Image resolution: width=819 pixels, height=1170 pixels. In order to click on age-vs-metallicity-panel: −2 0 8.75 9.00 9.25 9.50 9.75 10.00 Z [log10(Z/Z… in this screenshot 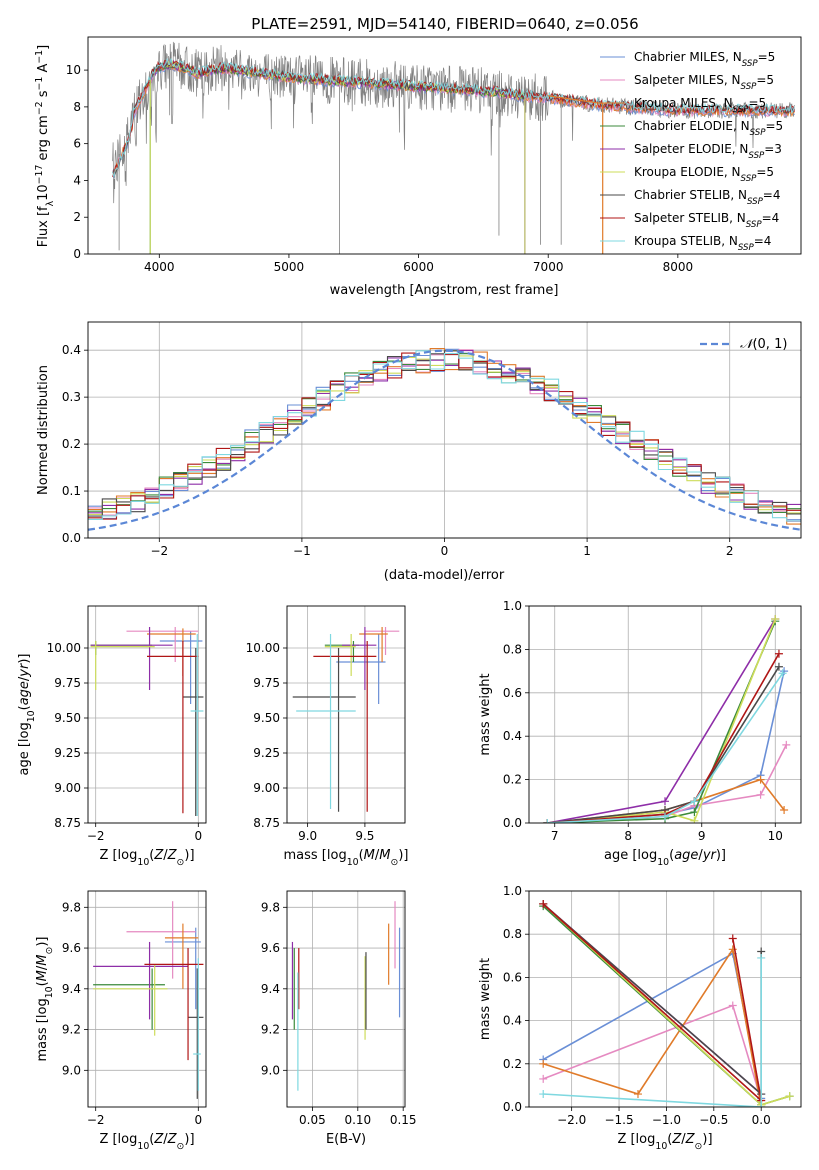, I will do `click(112, 736)`.